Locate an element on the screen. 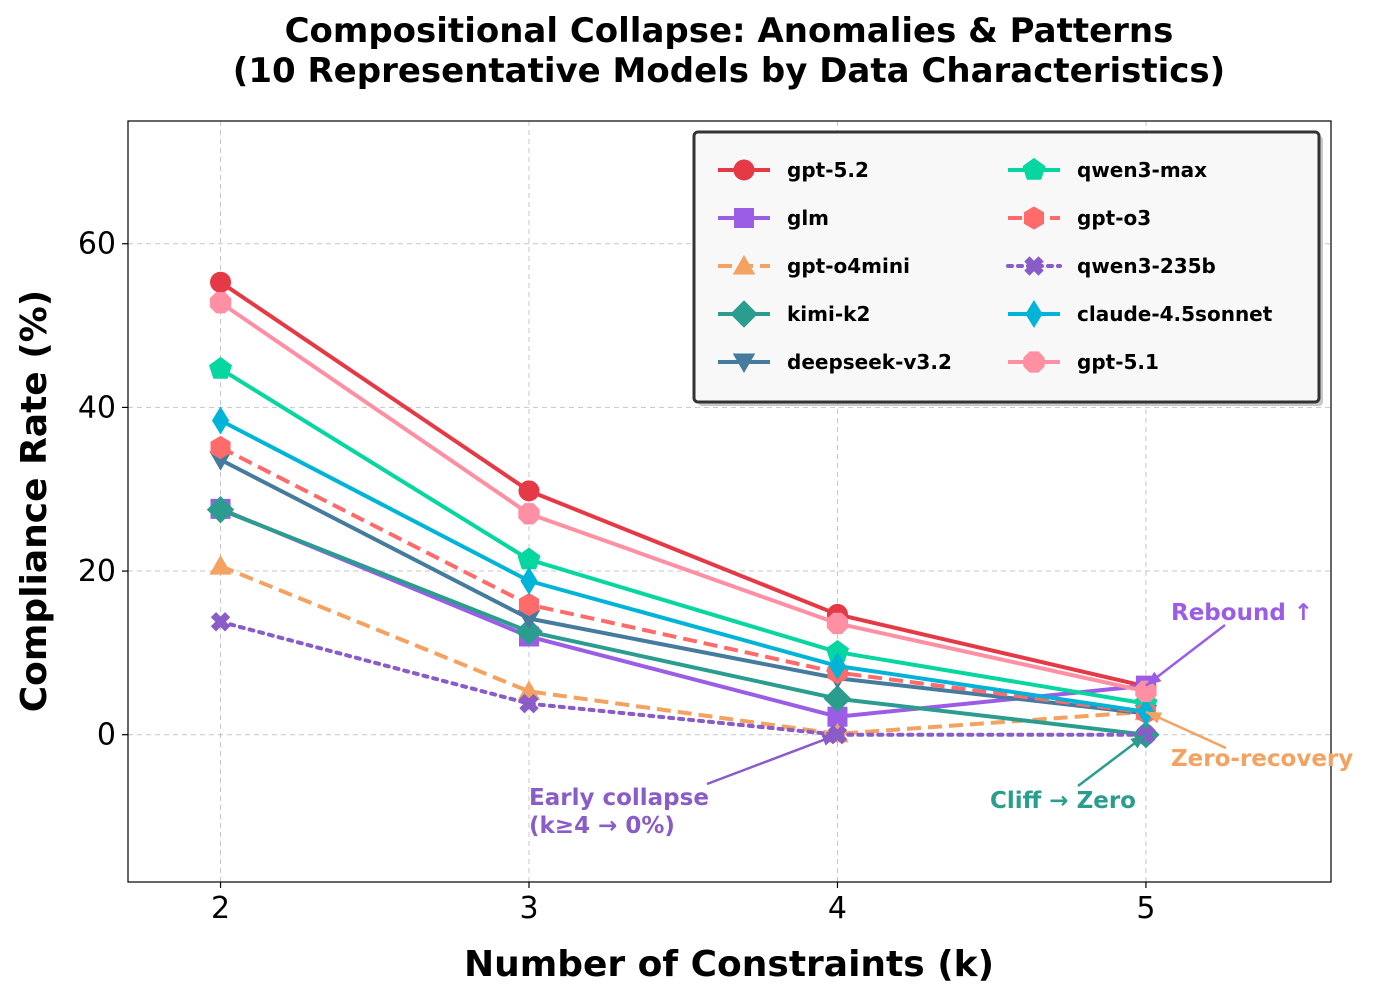 This screenshot has height=1000, width=1400. y-tick-label: 0 is located at coordinates (106, 735).